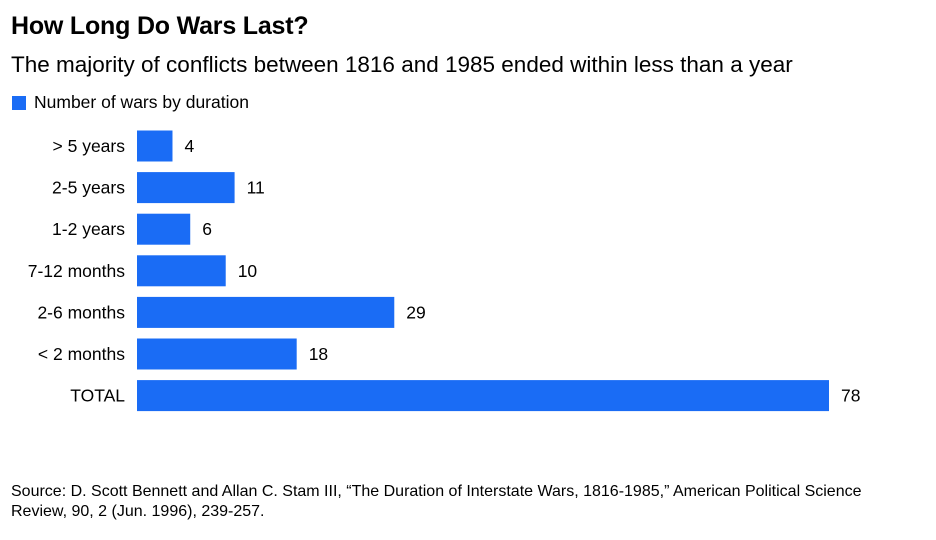 Image resolution: width=936 pixels, height=540 pixels. Describe the element at coordinates (81, 312) in the screenshot. I see `category-label-2-6-months: 2-6 months` at that location.